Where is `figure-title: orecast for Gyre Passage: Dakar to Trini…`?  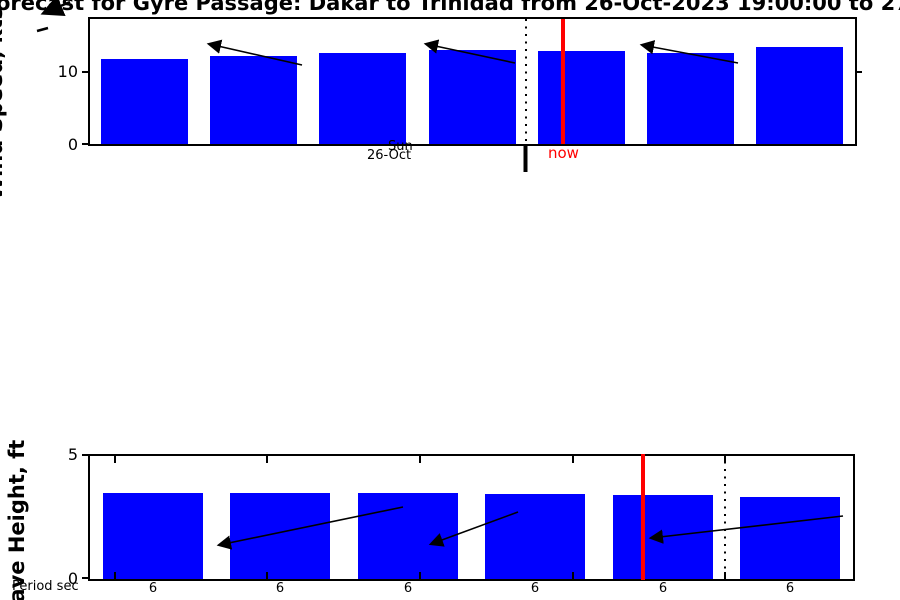
figure-title: orecast for Gyre Passage: Dakar to Trini… is located at coordinates (450, 7).